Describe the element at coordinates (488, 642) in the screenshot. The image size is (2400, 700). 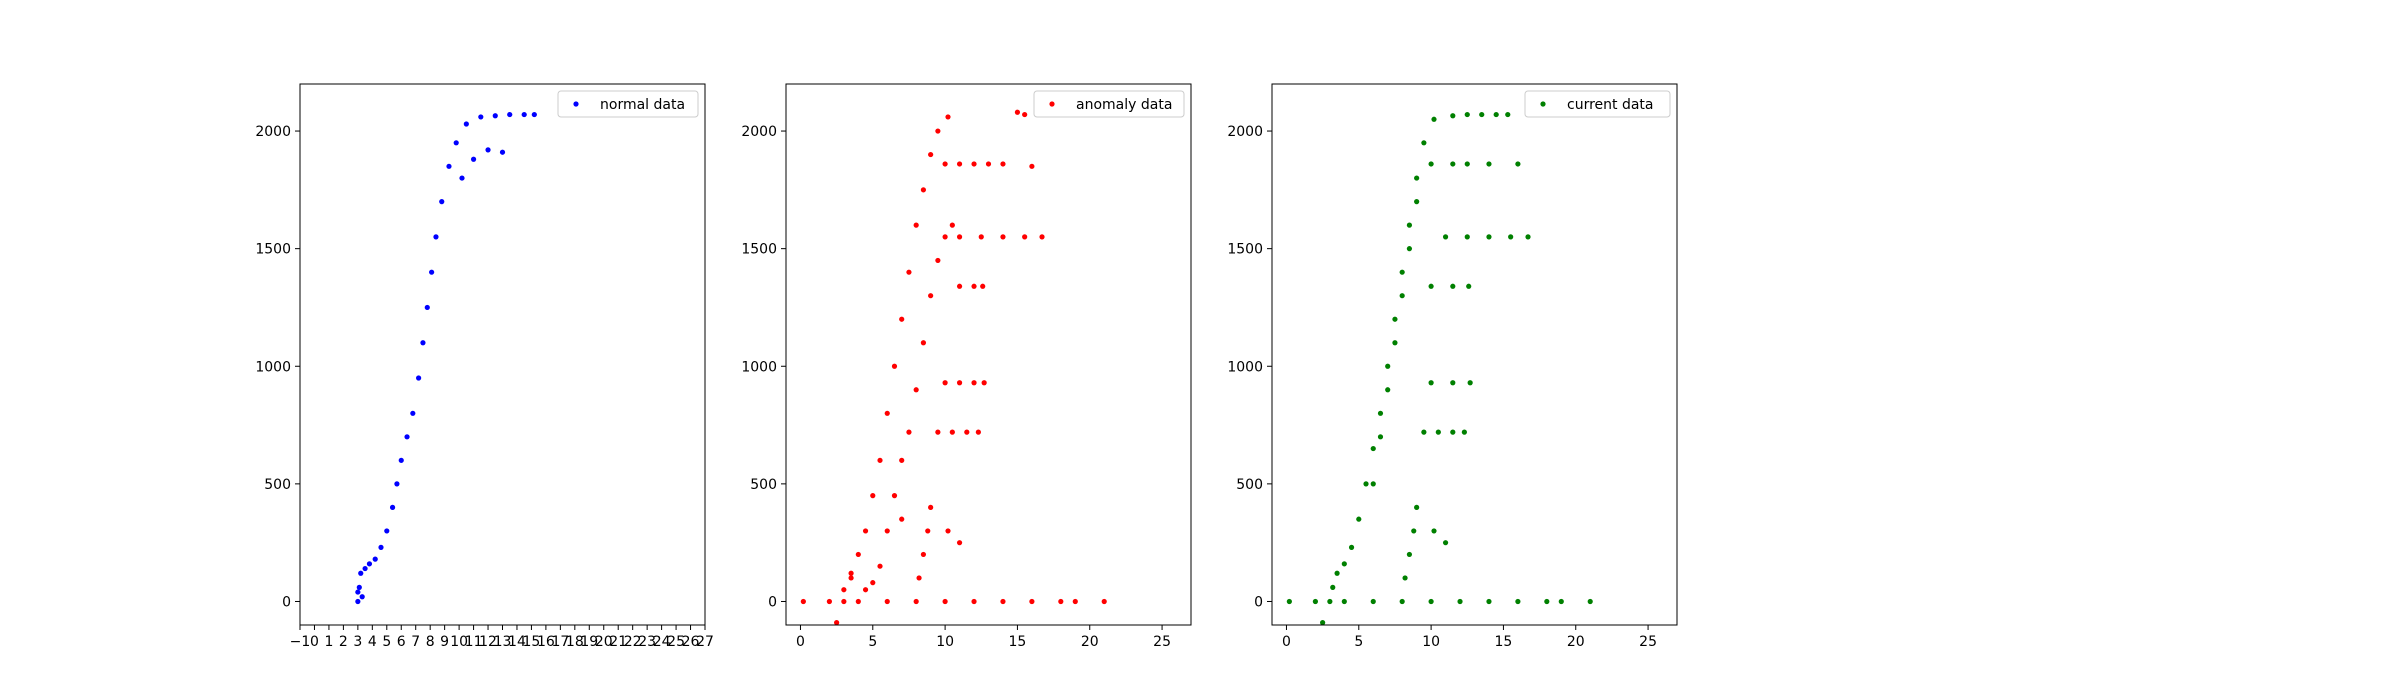
I see `x-tick-label: 12` at that location.